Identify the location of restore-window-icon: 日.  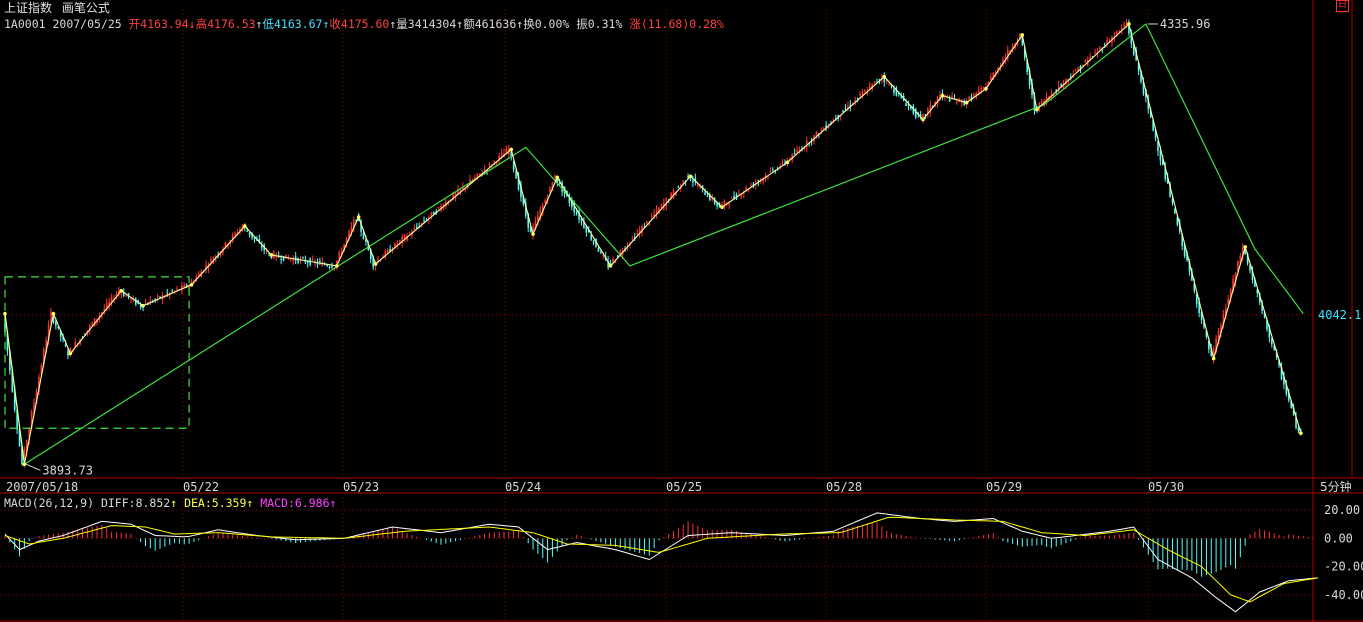
(1342, 6).